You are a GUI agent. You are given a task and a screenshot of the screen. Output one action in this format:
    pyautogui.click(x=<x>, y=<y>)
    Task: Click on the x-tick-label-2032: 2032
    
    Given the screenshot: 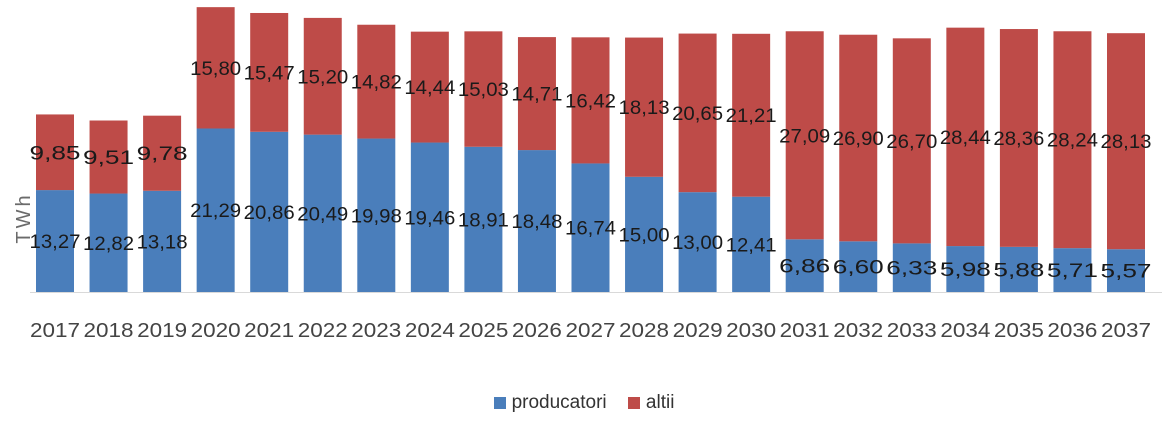 What is the action you would take?
    pyautogui.click(x=858, y=331)
    